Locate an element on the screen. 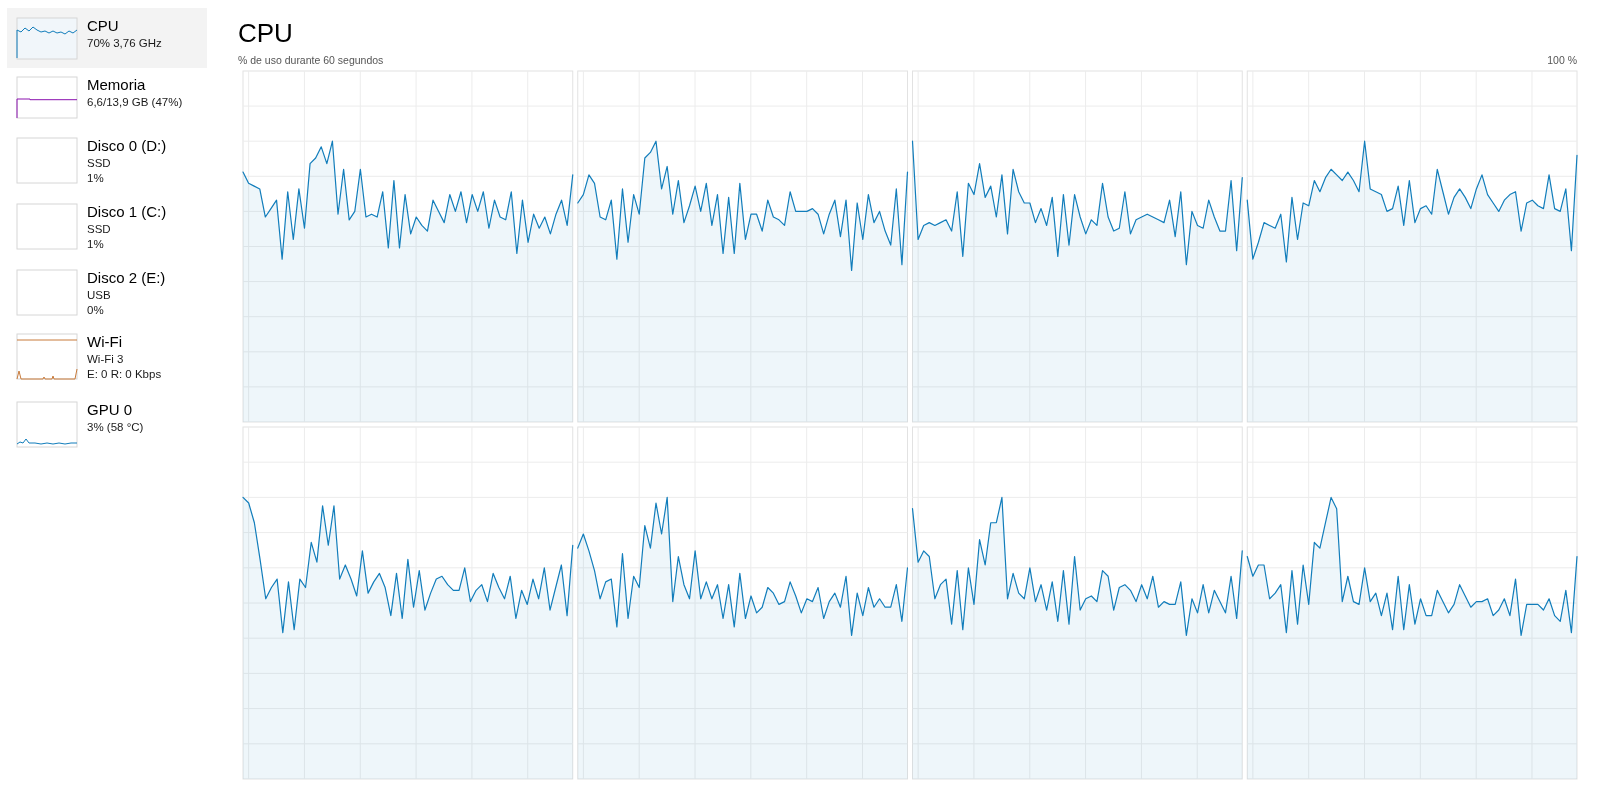  text: Memoria is located at coordinates (116, 84).